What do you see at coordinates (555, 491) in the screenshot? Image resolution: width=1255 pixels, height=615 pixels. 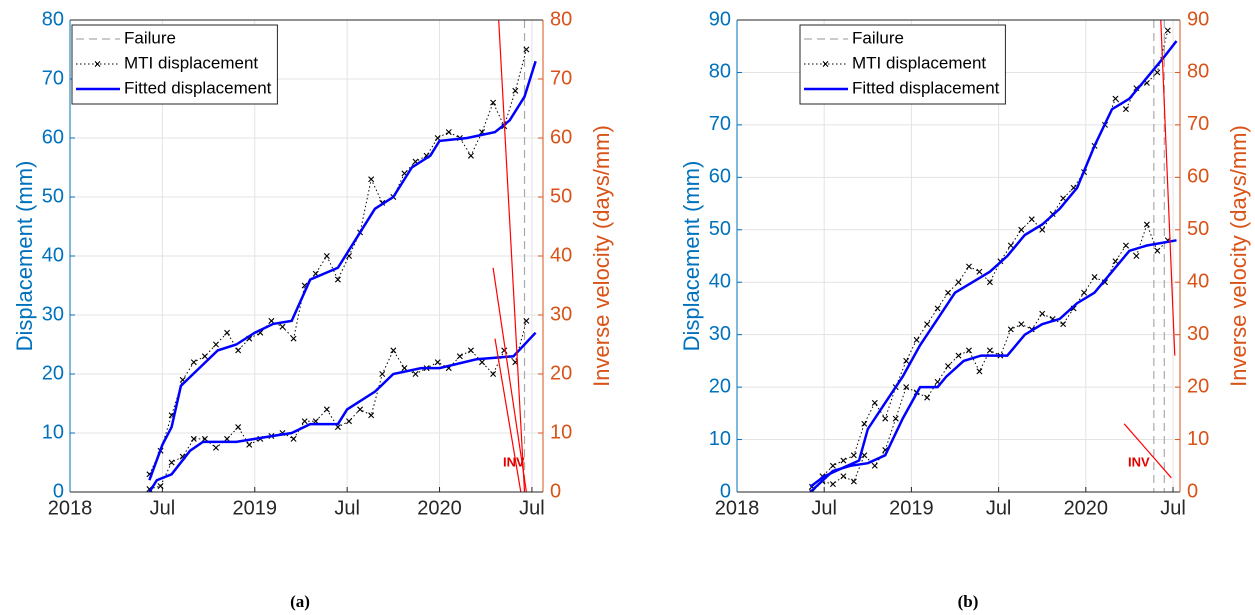 I see `y2-tick-label: 0` at bounding box center [555, 491].